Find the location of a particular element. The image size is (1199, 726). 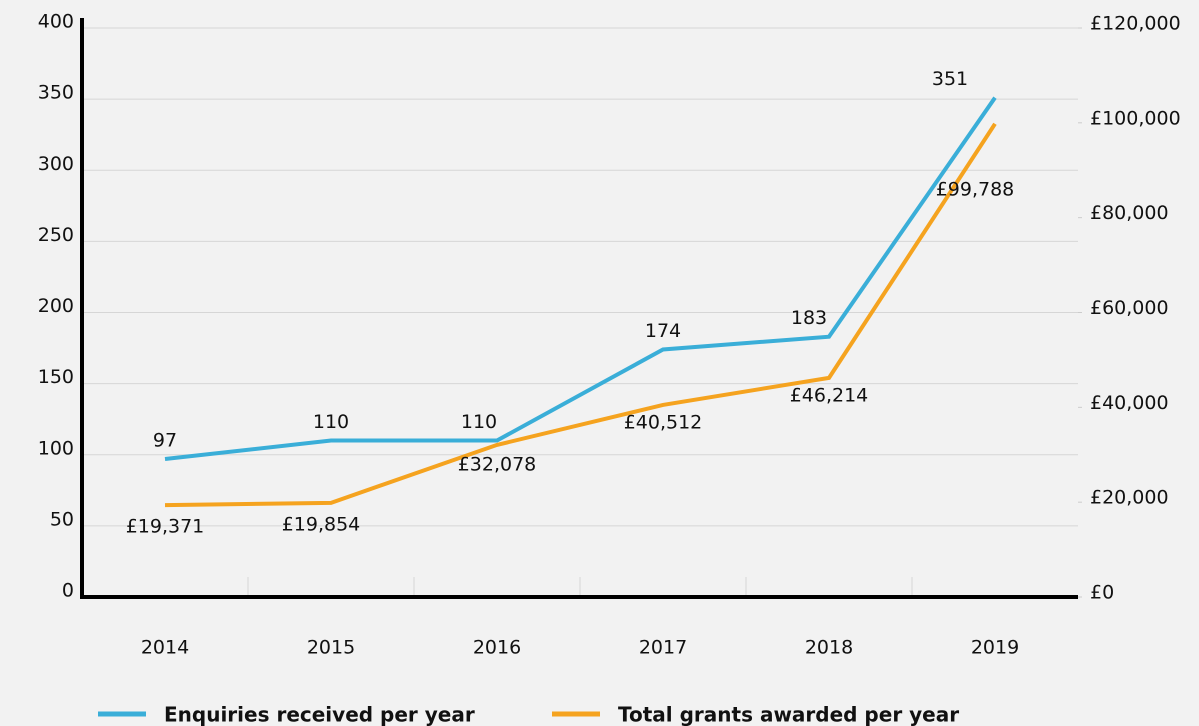

data-label: £99,788 is located at coordinates (975, 189).